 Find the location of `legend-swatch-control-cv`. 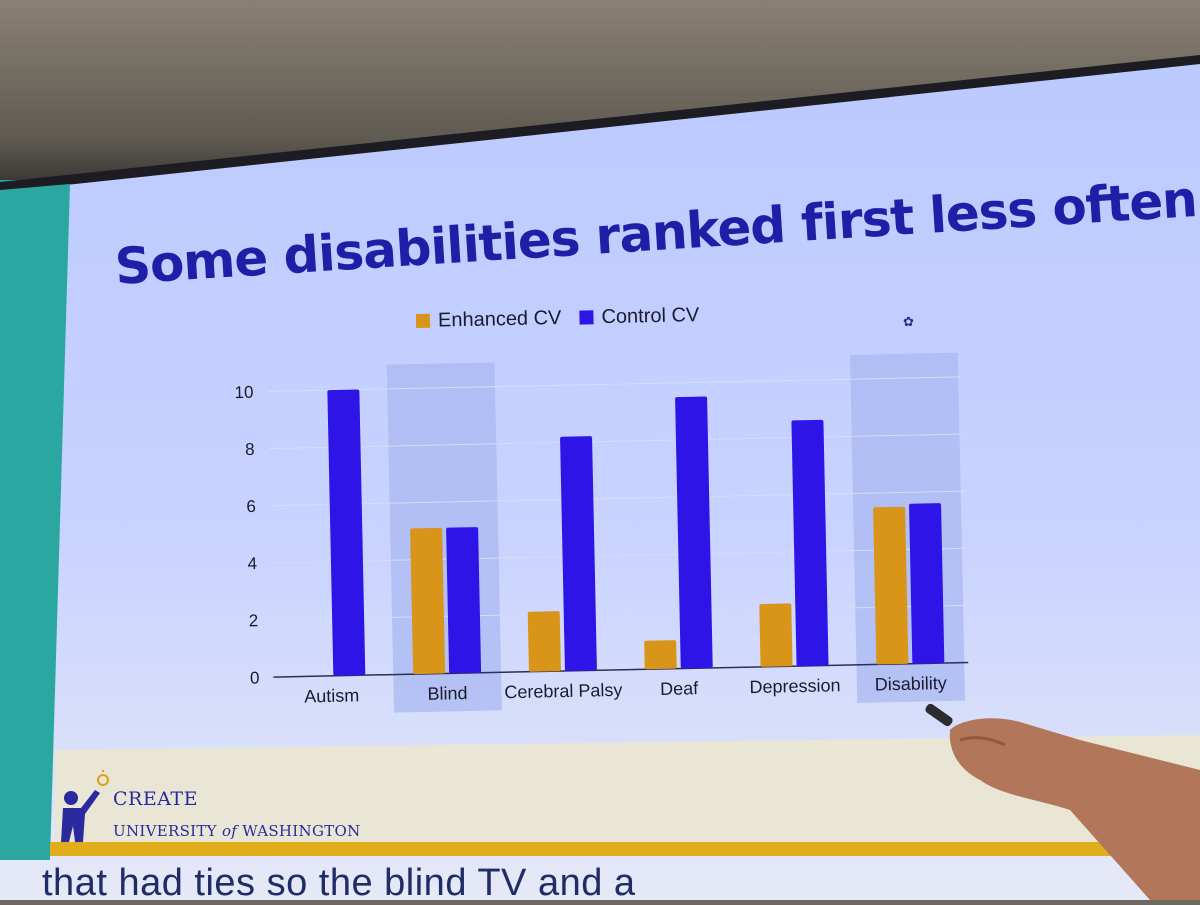

legend-swatch-control-cv is located at coordinates (586, 317).